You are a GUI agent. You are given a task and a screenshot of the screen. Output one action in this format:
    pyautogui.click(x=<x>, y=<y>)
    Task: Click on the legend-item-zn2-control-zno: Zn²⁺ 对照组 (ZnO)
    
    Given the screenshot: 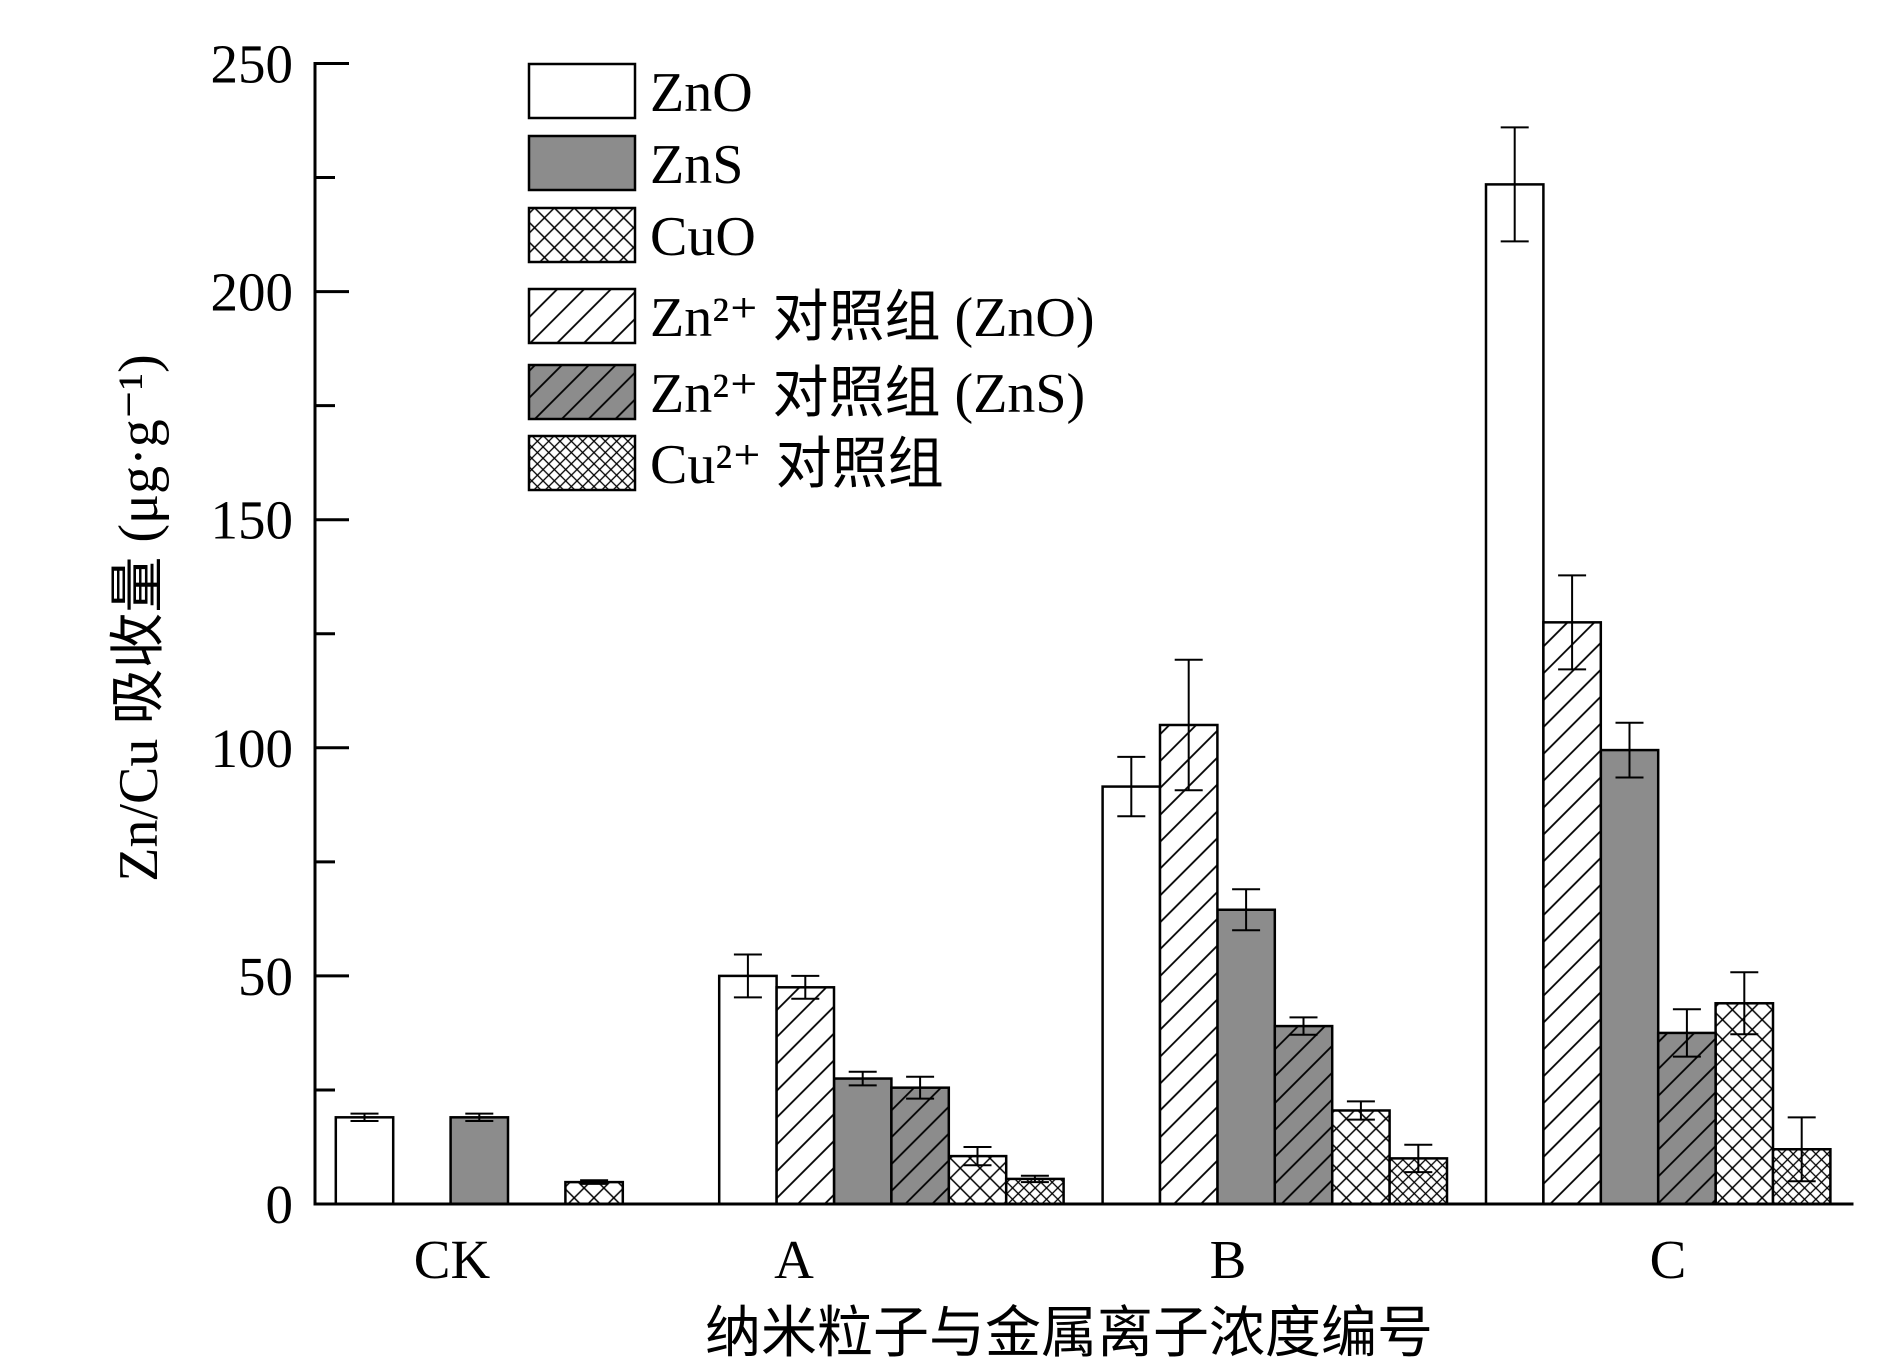 What is the action you would take?
    pyautogui.click(x=811, y=318)
    